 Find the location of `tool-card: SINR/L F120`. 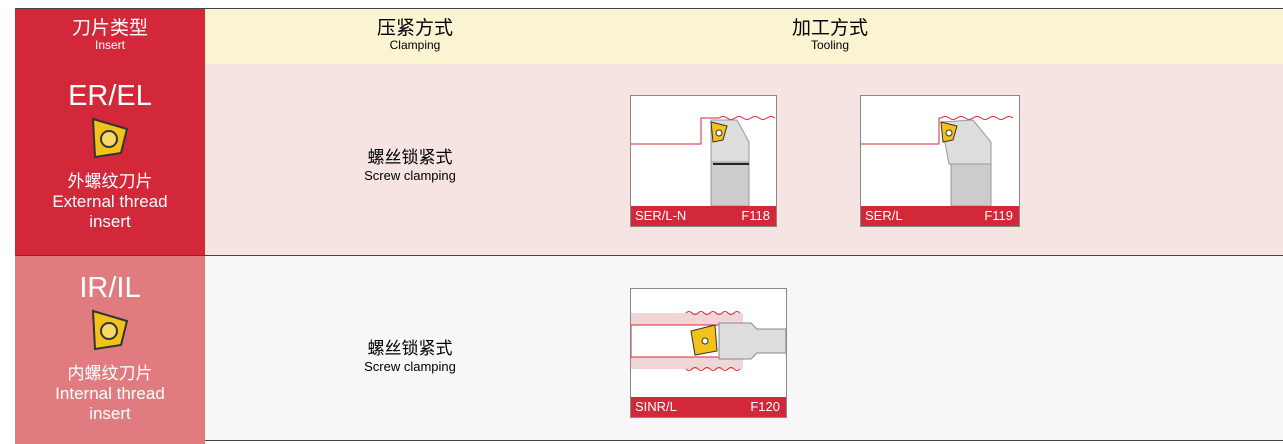

tool-card: SINR/L F120 is located at coordinates (708, 353).